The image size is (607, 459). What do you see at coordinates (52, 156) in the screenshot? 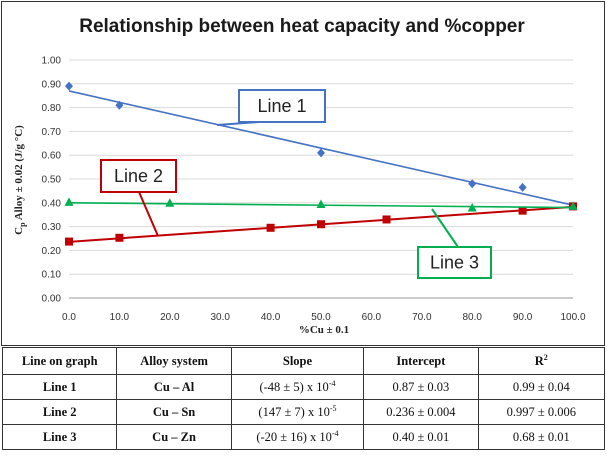
I see `y-tick-label: 0.60` at bounding box center [52, 156].